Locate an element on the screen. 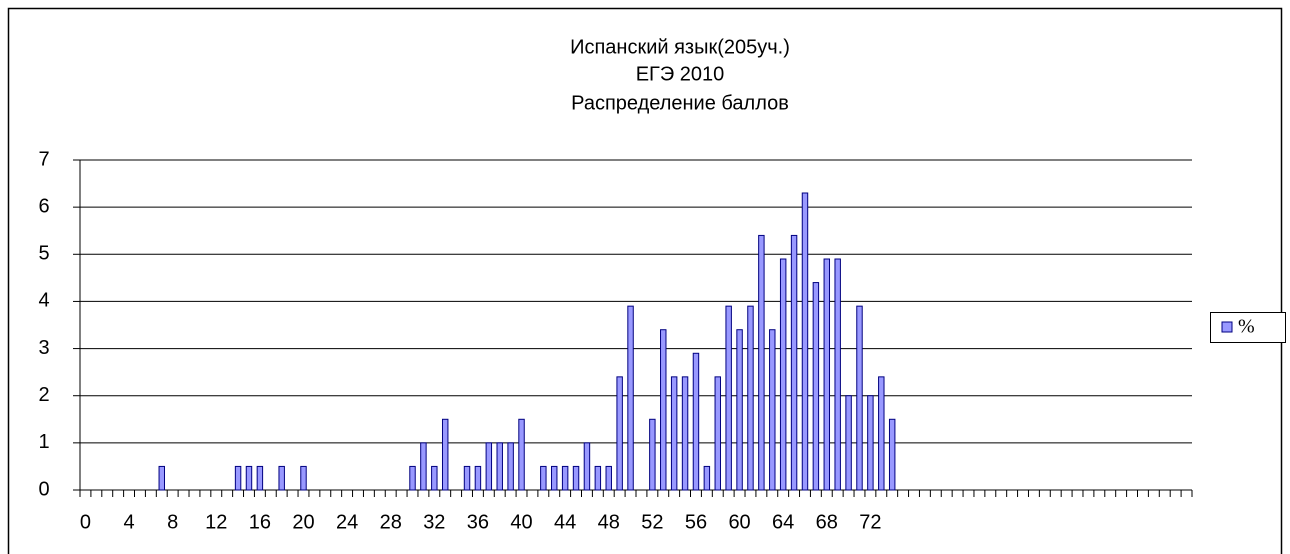 The width and height of the screenshot is (1290, 554). y-tick-label: 7 is located at coordinates (43, 159).